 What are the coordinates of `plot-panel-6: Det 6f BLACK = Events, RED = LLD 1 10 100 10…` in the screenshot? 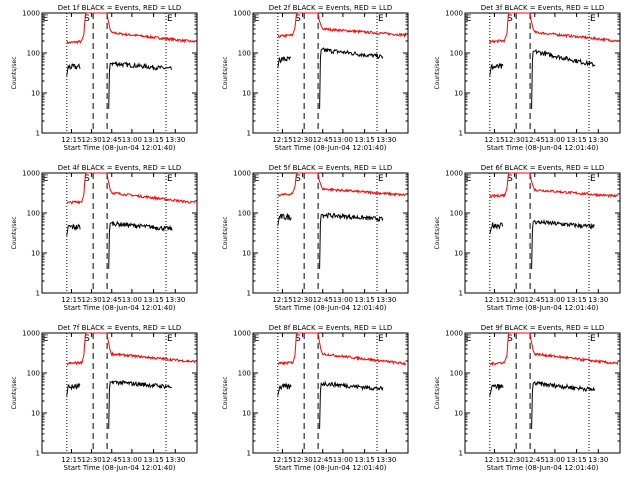 It's located at (527, 238).